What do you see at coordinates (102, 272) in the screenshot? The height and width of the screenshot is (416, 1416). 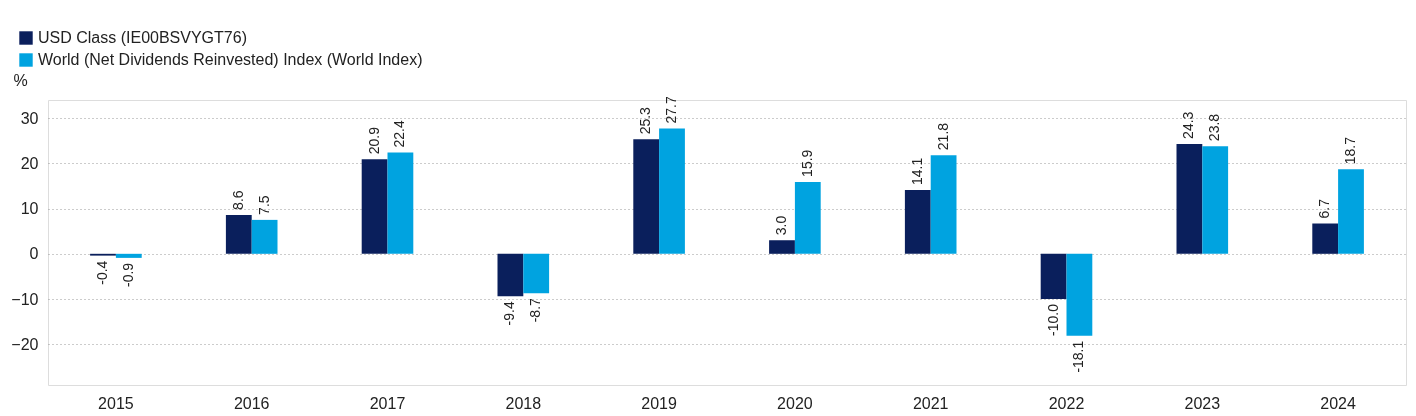 I see `data-label: -0.4` at bounding box center [102, 272].